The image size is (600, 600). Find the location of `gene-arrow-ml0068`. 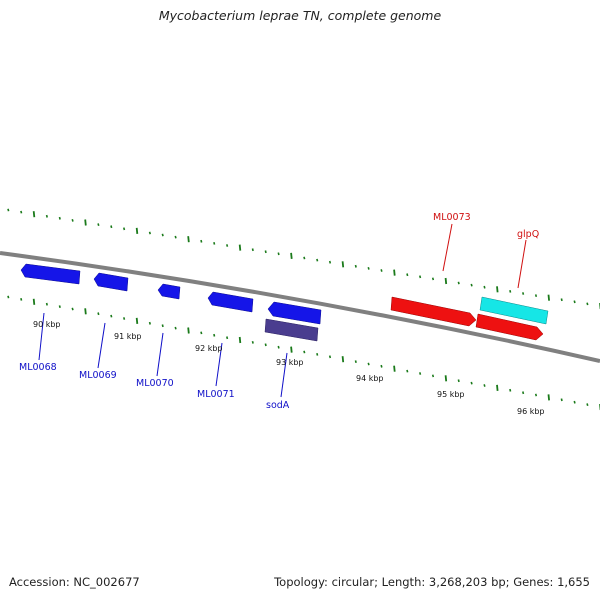

gene-arrow-ml0068 is located at coordinates (50, 274).